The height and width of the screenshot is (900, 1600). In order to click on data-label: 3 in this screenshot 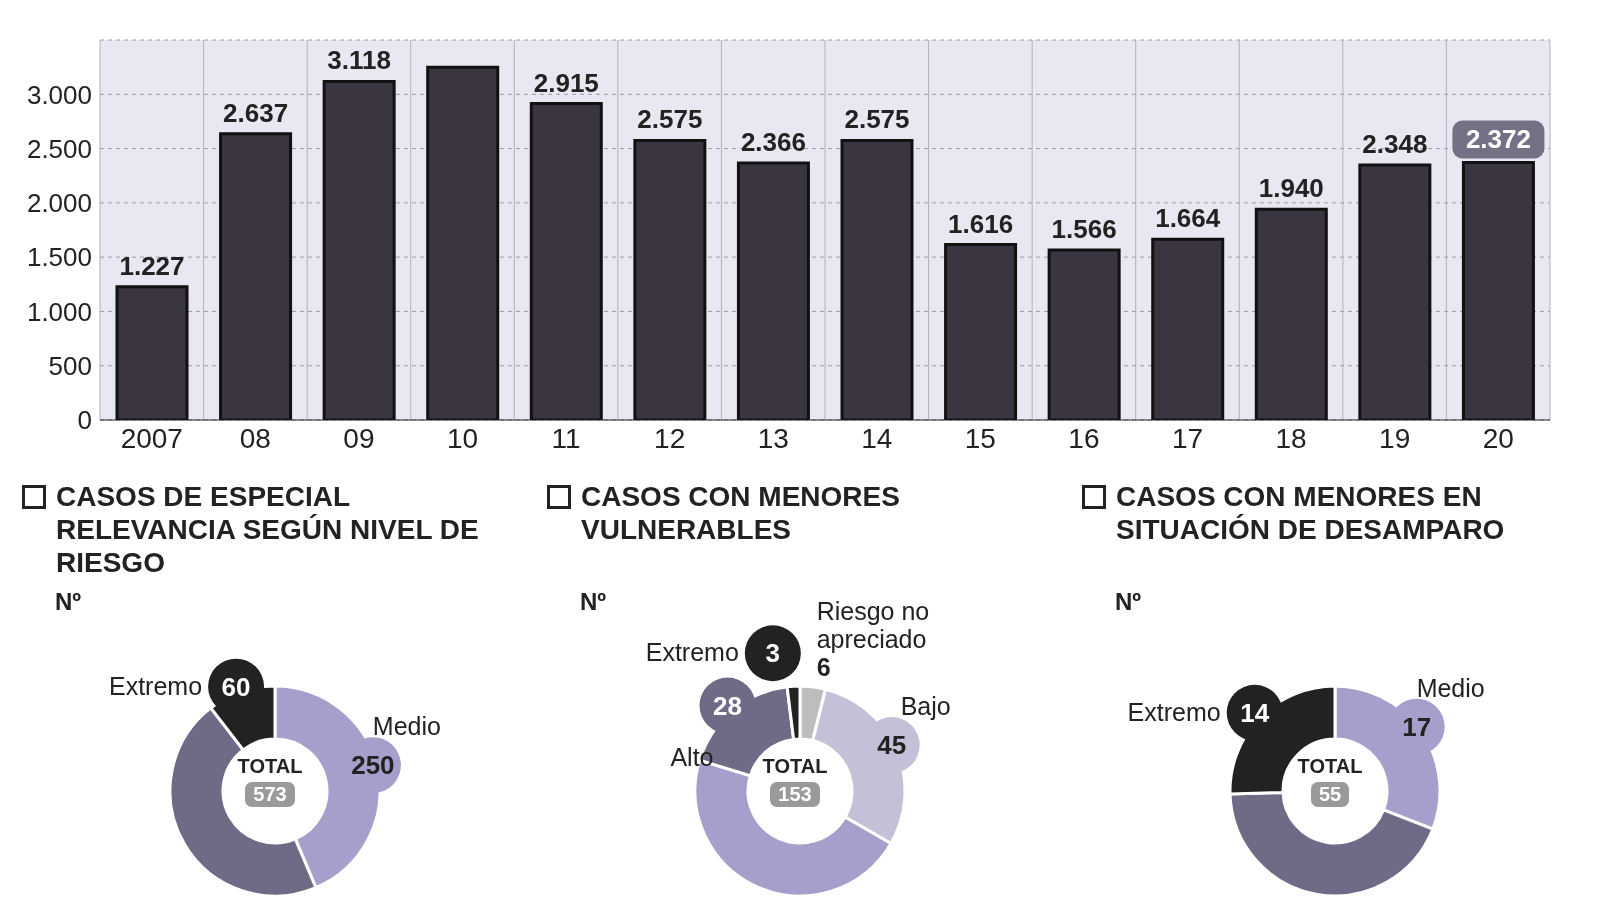, I will do `click(773, 653)`.